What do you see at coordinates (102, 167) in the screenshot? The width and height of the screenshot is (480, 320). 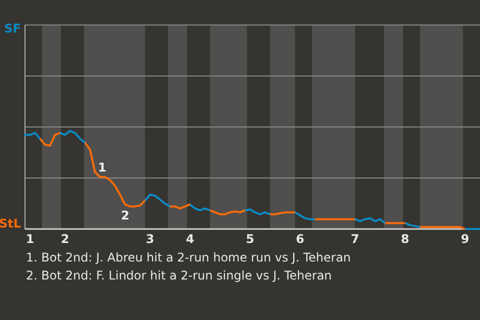 I see `annotation: 1` at bounding box center [102, 167].